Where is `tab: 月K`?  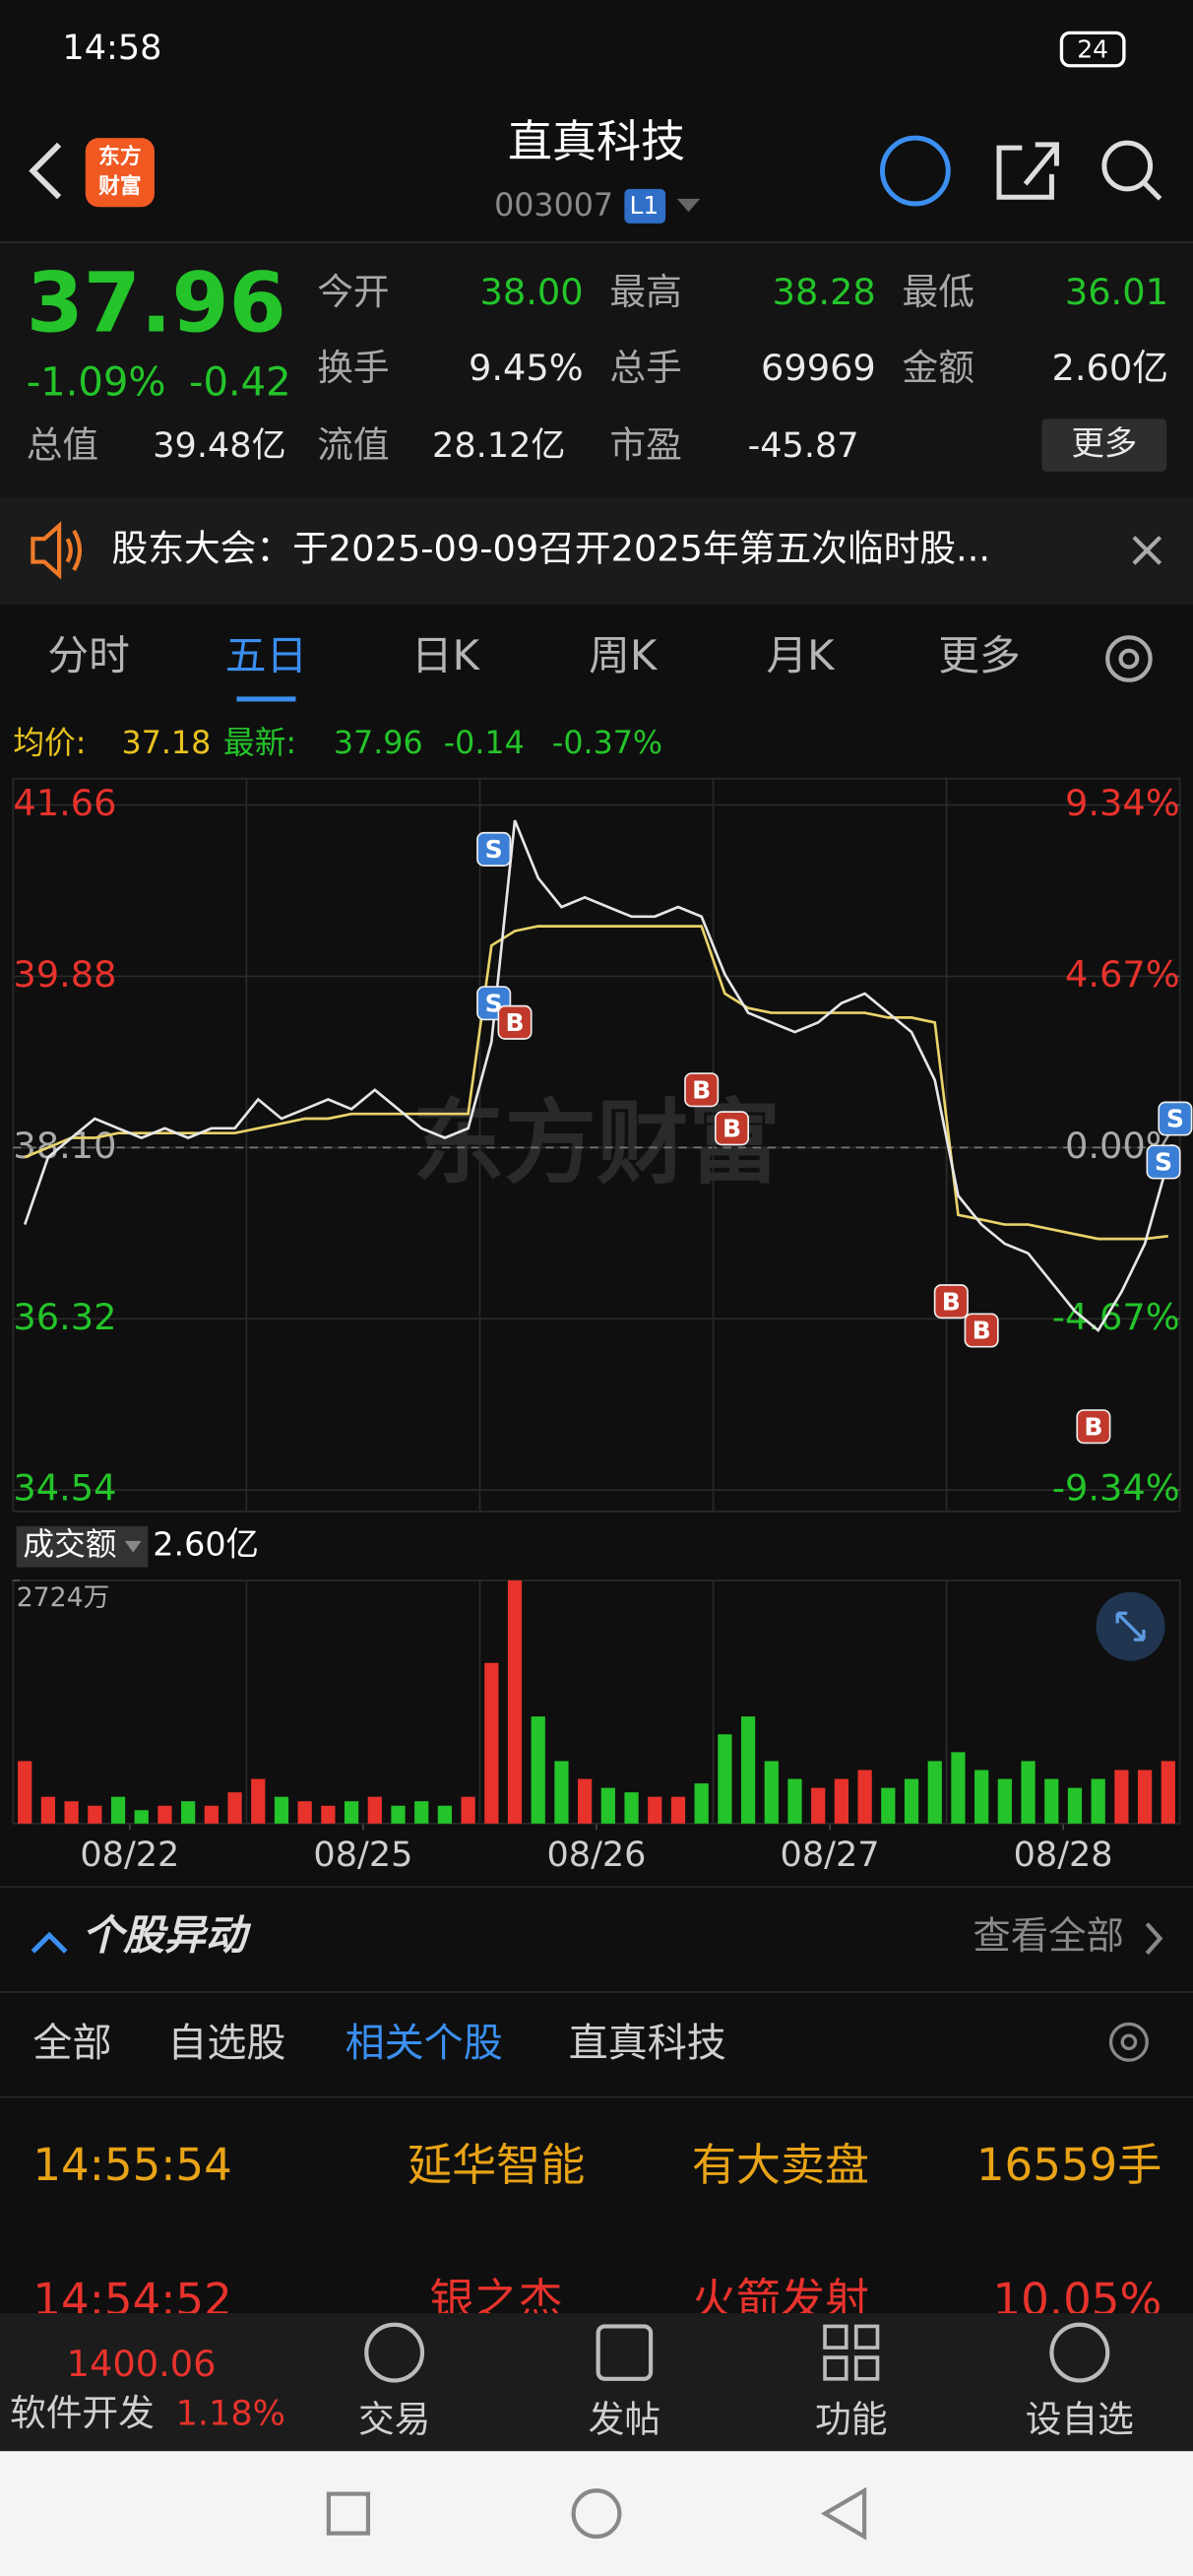
tab: 月K is located at coordinates (801, 655).